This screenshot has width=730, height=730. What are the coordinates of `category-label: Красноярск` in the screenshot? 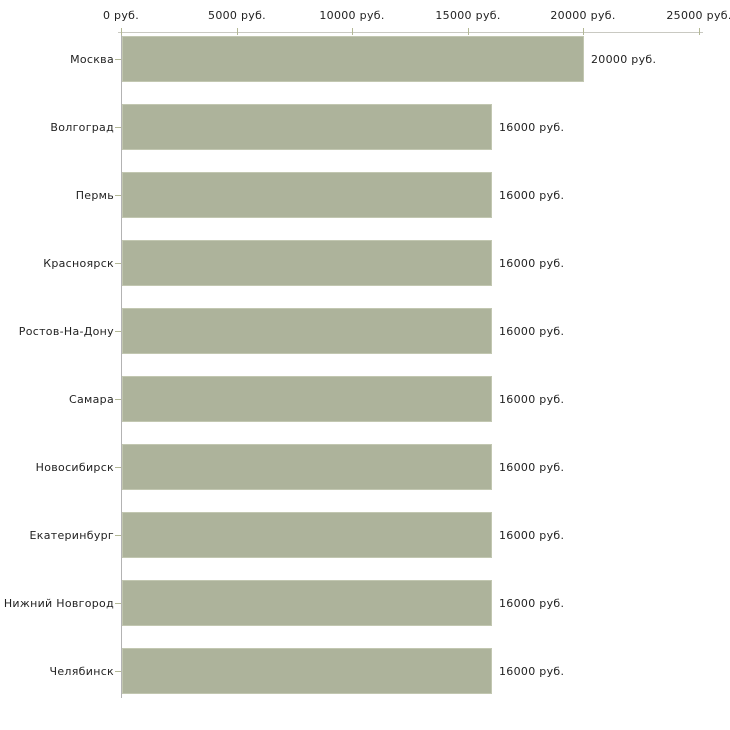 It's located at (78, 263).